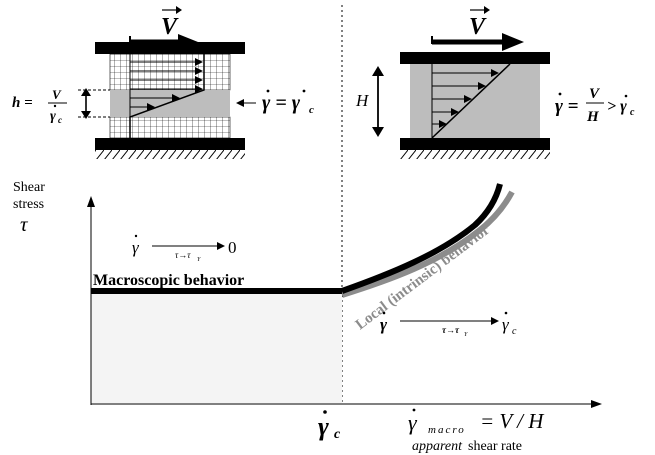  I want to click on left-gap-arrowhead-up, so click(86, 92).